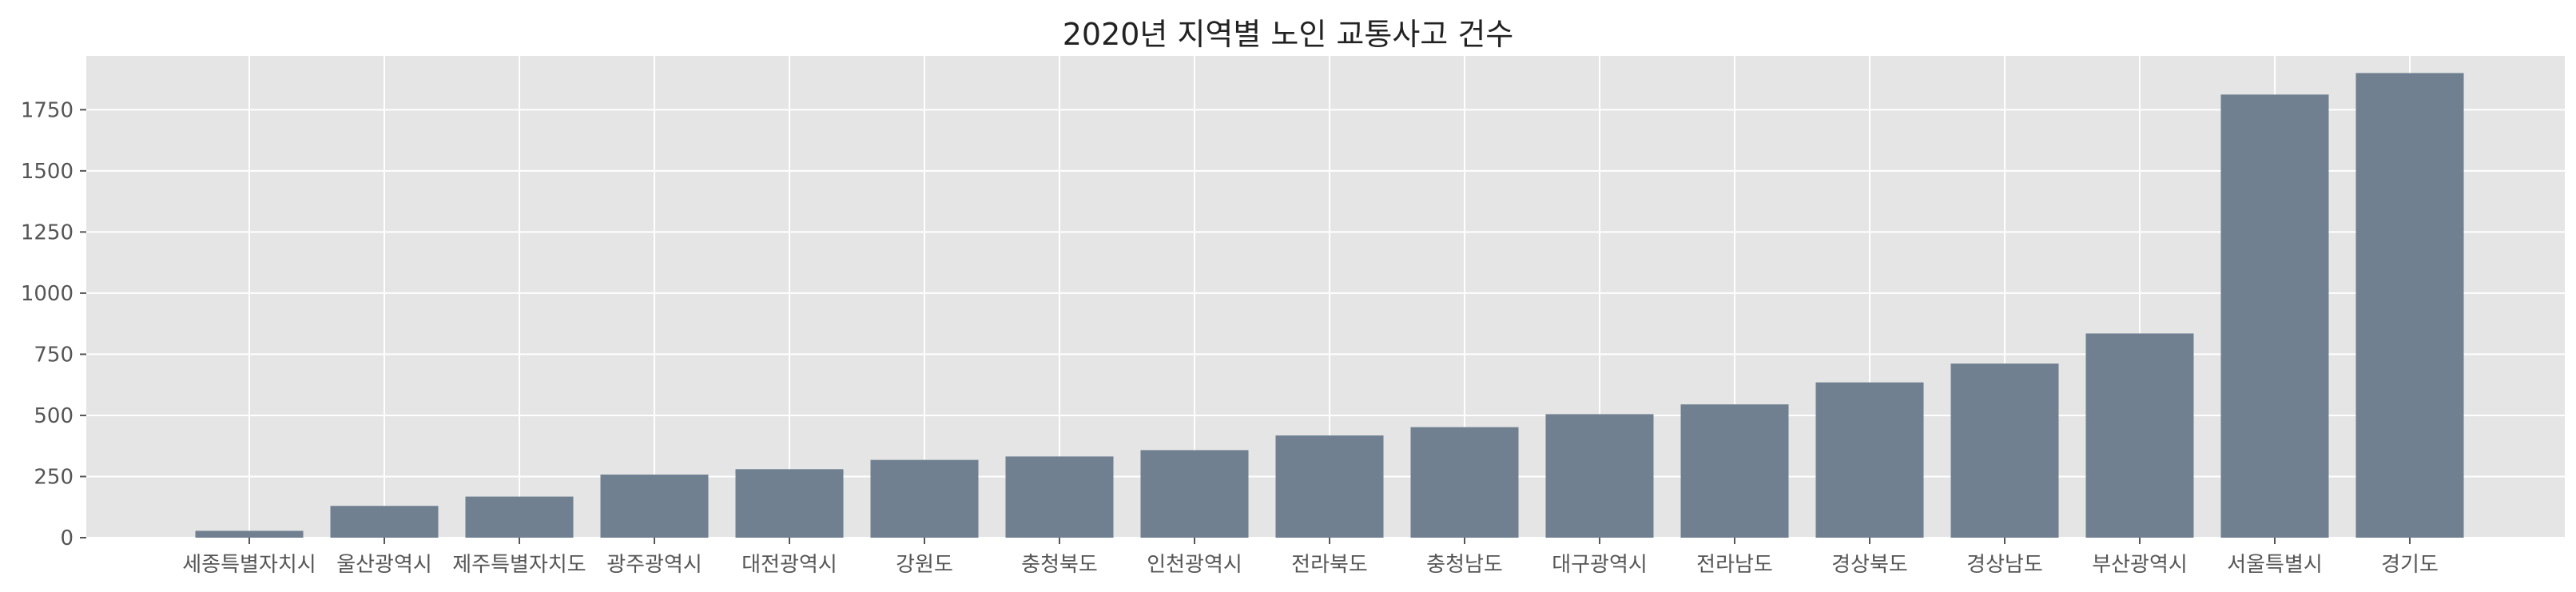 The image size is (2576, 592). What do you see at coordinates (1288, 34) in the screenshot?
I see `chart-title: 2020년 지역별 노인 교통사고 건수` at bounding box center [1288, 34].